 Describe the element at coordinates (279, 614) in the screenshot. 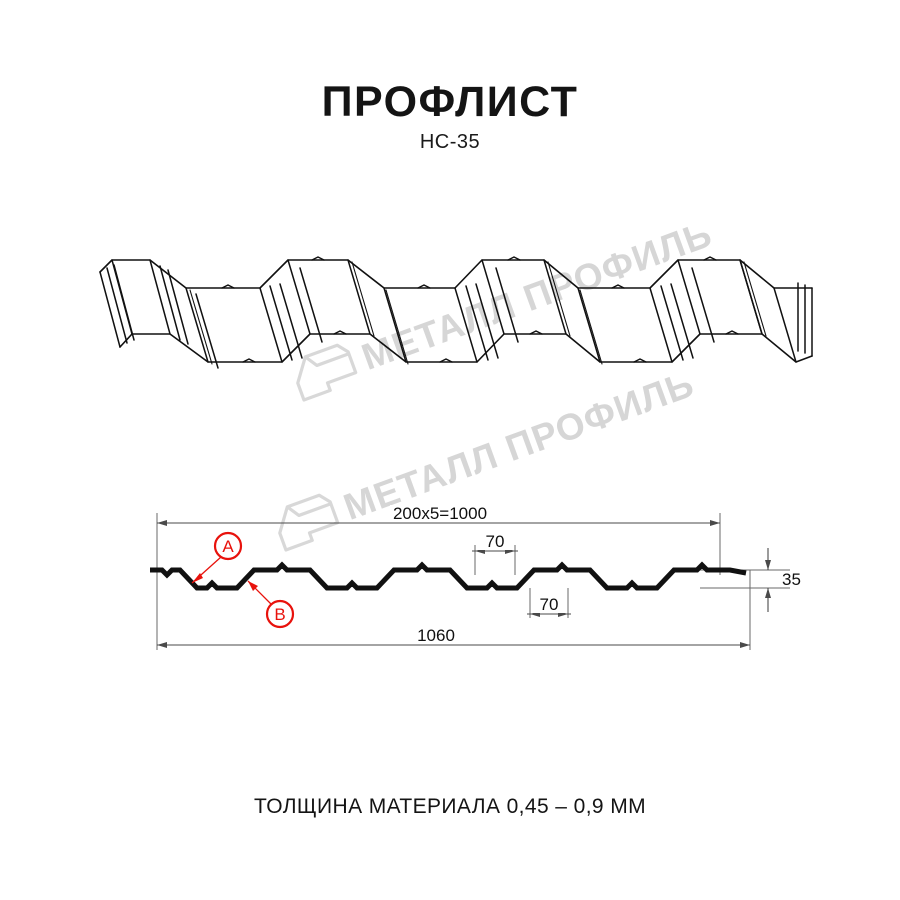

I see `balloon-b-label: B` at that location.